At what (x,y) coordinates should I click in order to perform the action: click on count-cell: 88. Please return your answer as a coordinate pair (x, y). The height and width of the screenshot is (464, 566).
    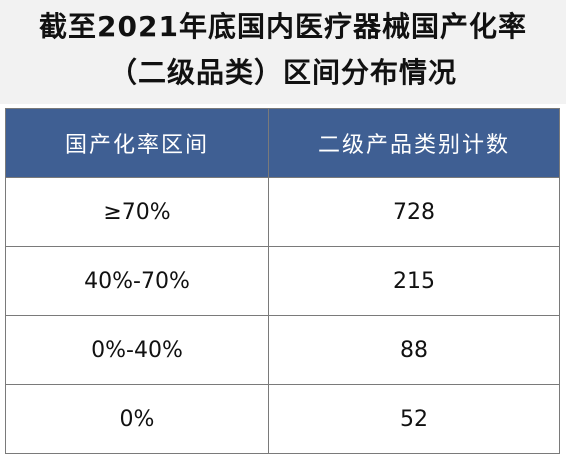
    Looking at the image, I should click on (414, 350).